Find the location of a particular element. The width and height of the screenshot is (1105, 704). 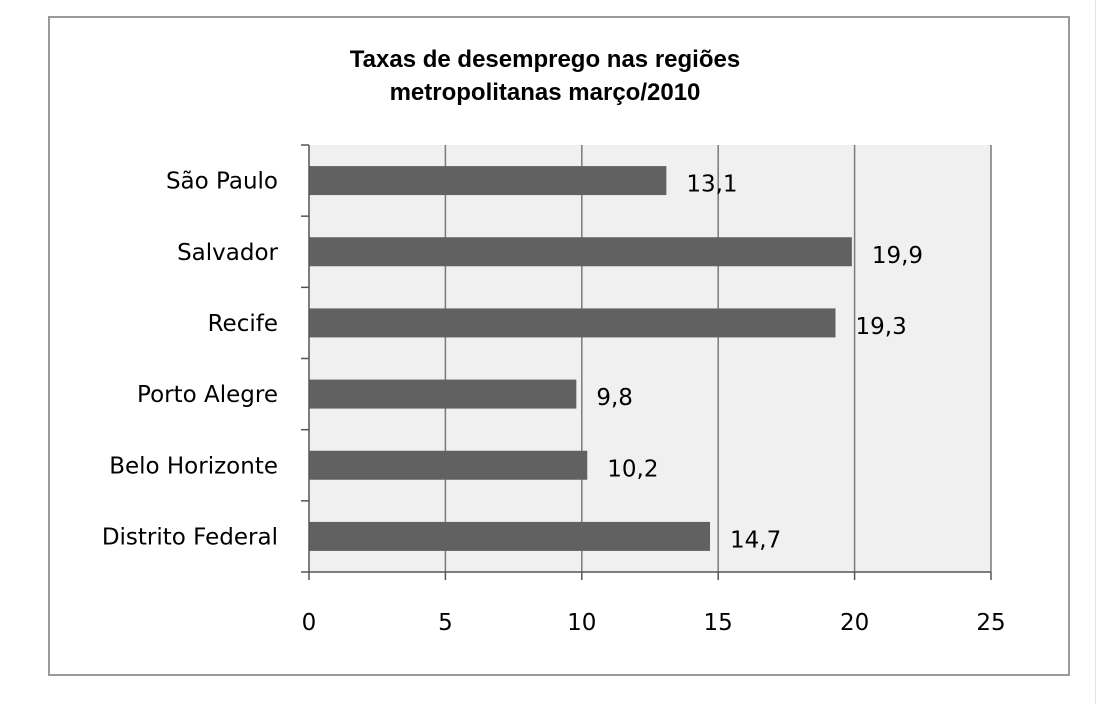

x-tick-label: 25 is located at coordinates (990, 623).